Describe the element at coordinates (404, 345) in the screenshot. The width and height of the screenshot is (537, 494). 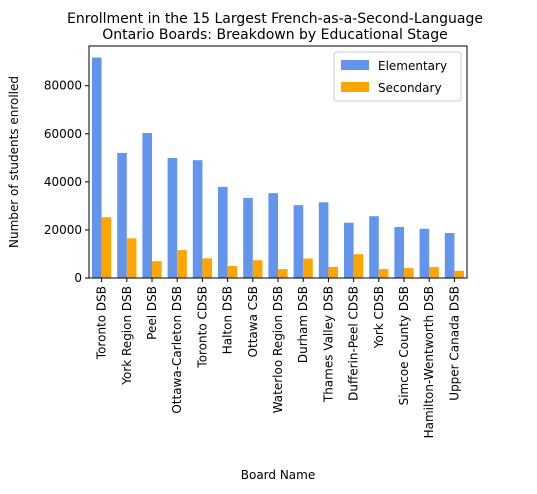
I see `x-tick-label-12: Simcoe County DSB` at that location.